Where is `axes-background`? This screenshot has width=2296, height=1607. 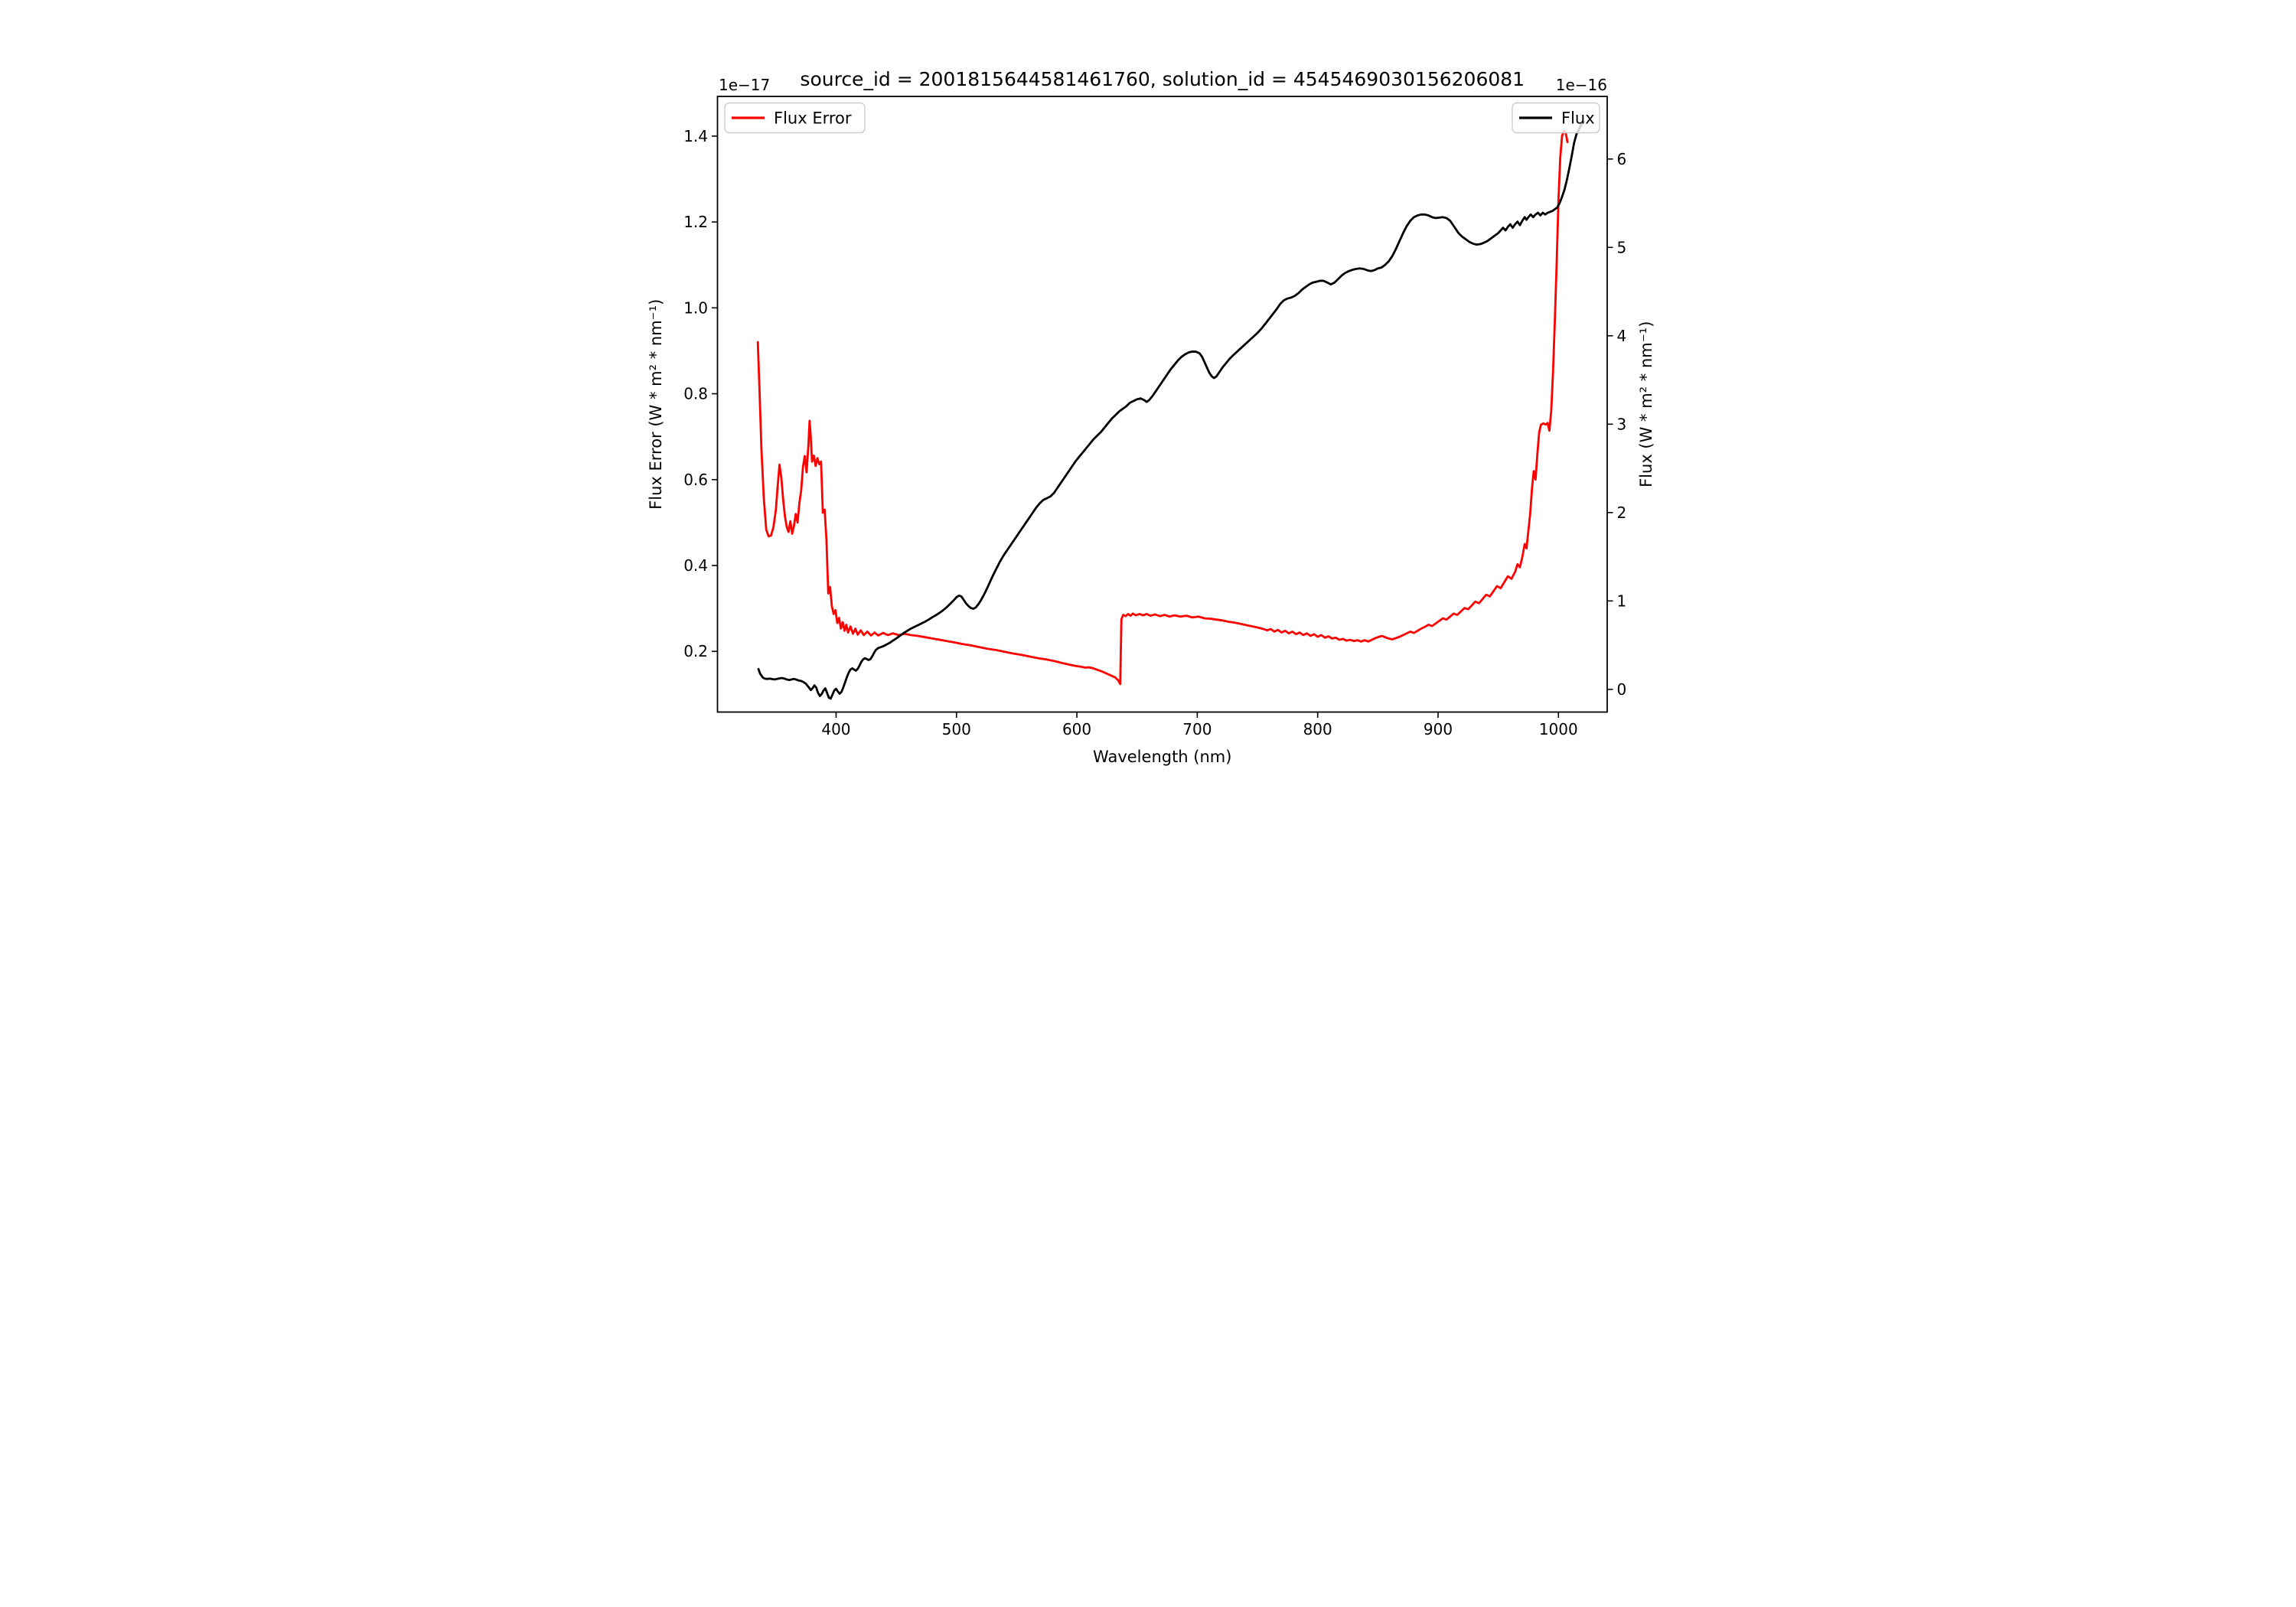
axes-background is located at coordinates (1162, 404).